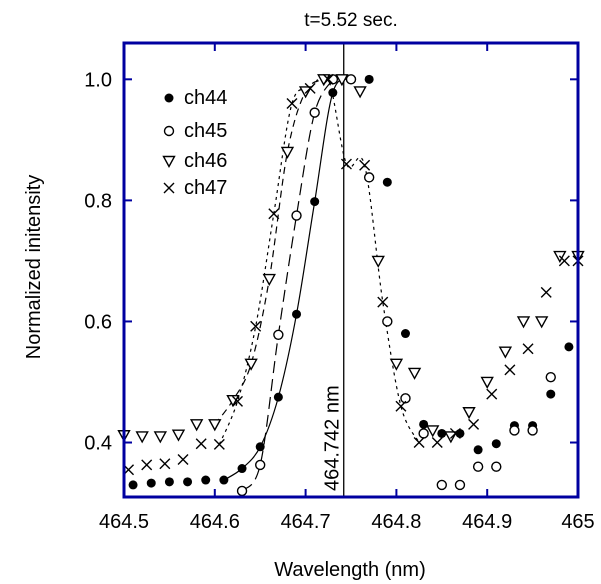  I want to click on x-tick-labels: 464.5 464.6 464.7 464.8 464.9 465, so click(347, 522).